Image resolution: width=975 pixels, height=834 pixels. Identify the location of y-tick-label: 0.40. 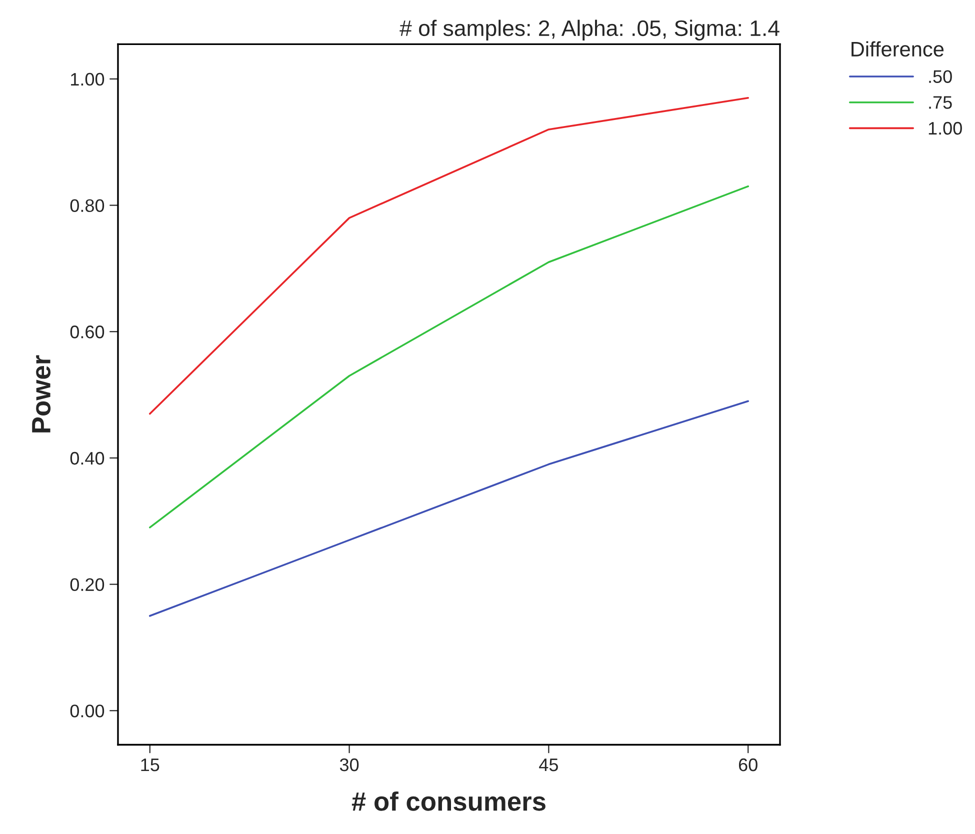
(87, 458).